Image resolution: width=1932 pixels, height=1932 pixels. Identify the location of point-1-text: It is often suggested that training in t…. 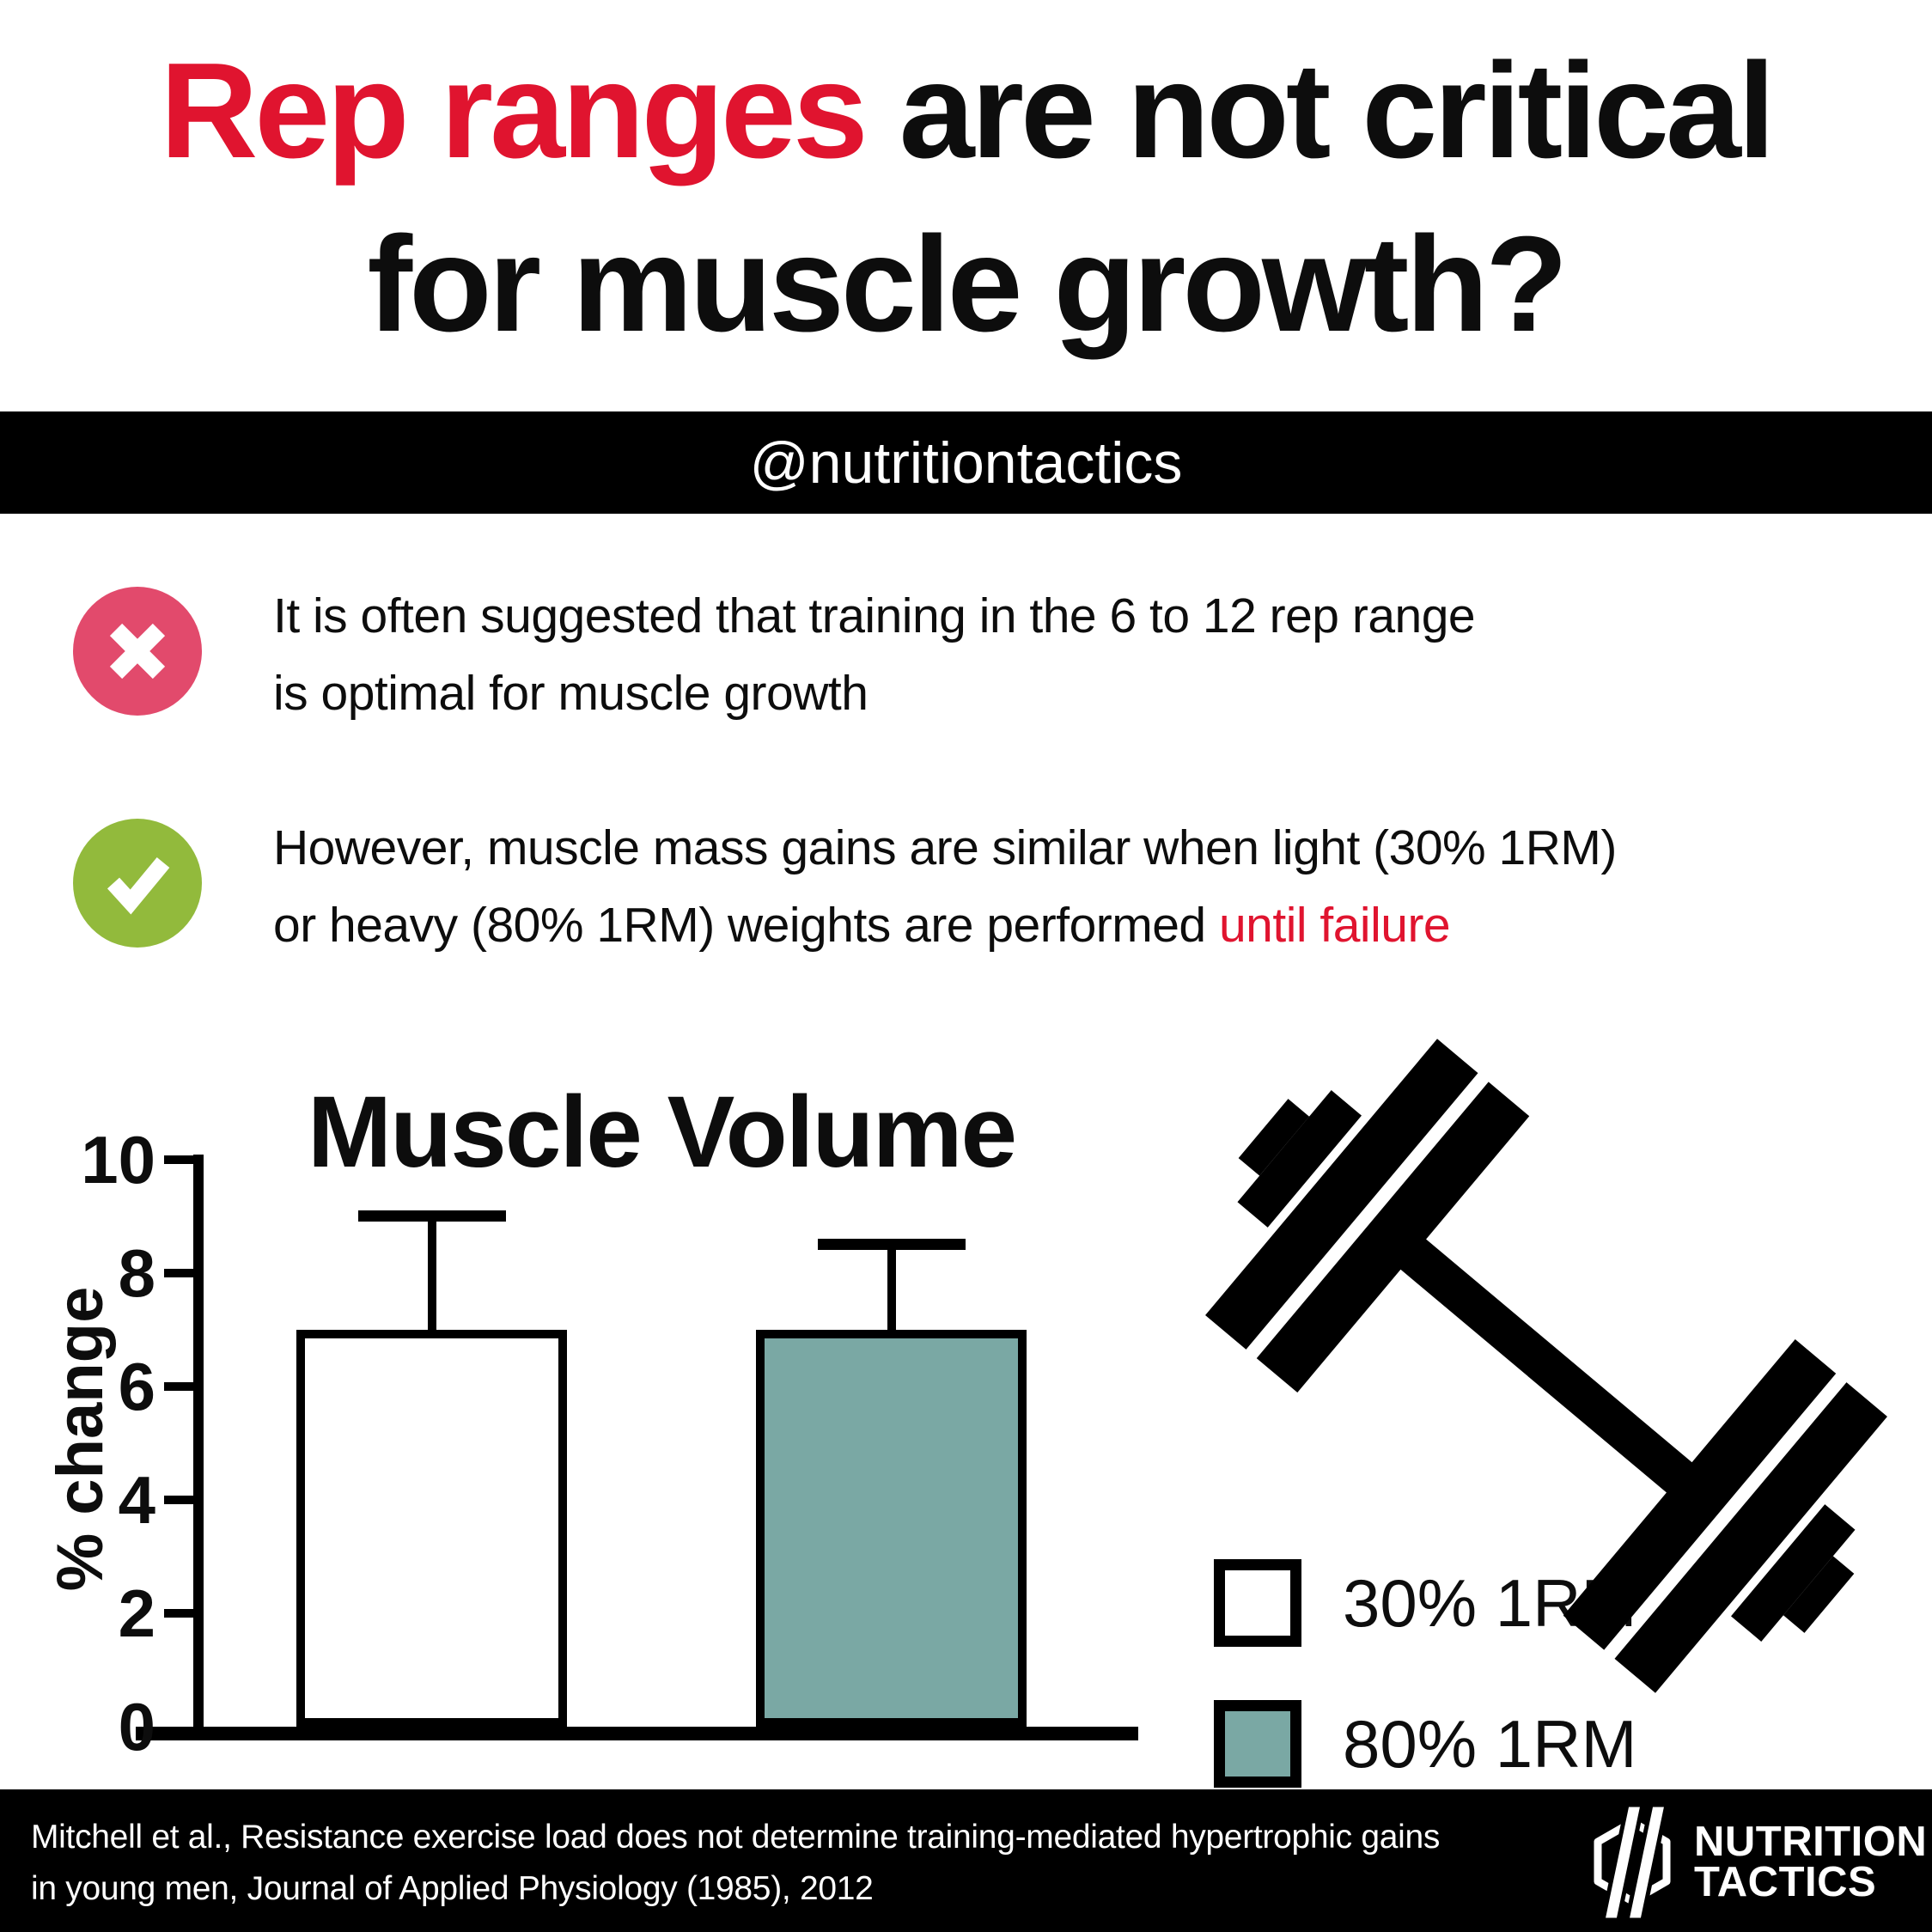
(874, 654).